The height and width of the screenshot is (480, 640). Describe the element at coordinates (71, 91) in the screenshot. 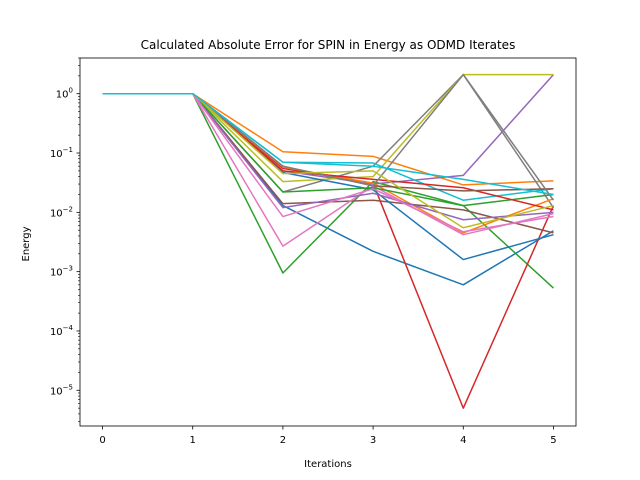

I see `y-tick-exponent-5: 0` at that location.